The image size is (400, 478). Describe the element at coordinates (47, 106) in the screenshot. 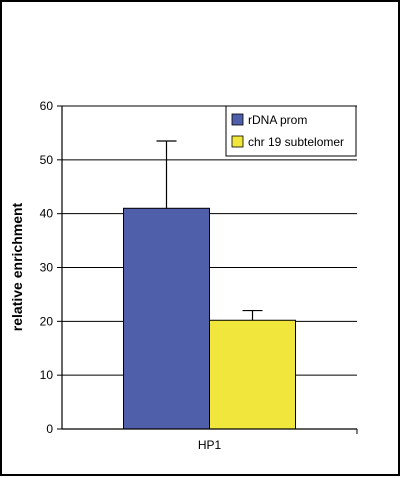

I see `y-tick-label-60: 60` at that location.